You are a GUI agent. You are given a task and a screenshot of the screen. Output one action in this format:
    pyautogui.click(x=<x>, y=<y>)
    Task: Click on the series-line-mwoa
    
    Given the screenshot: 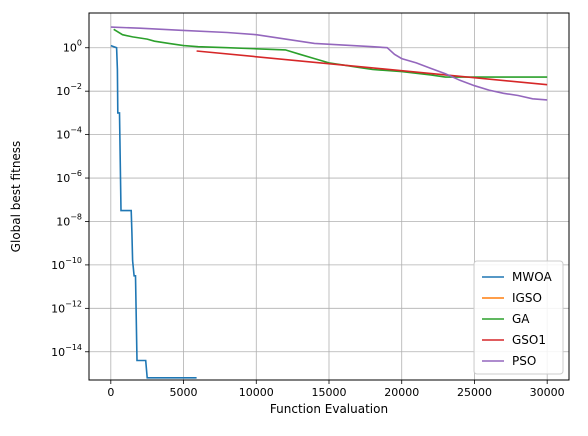 What is the action you would take?
    pyautogui.click(x=153, y=211)
    